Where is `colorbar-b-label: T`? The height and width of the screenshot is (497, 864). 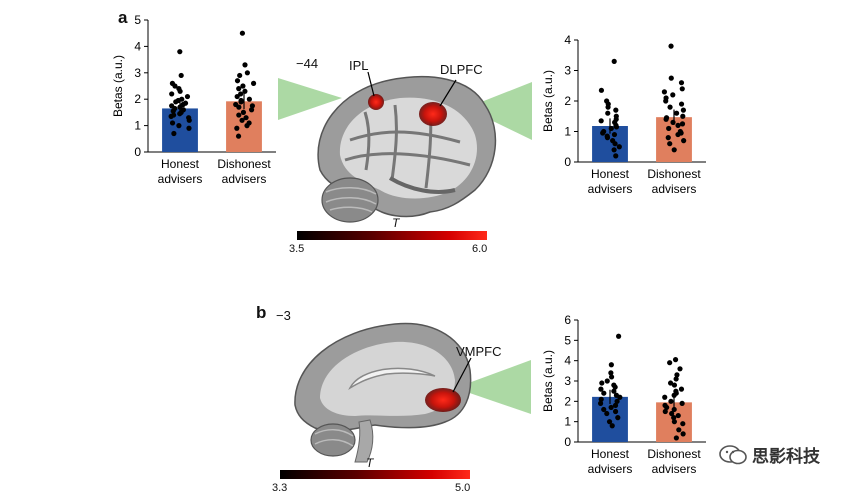 colorbar-b-label: T is located at coordinates (370, 463).